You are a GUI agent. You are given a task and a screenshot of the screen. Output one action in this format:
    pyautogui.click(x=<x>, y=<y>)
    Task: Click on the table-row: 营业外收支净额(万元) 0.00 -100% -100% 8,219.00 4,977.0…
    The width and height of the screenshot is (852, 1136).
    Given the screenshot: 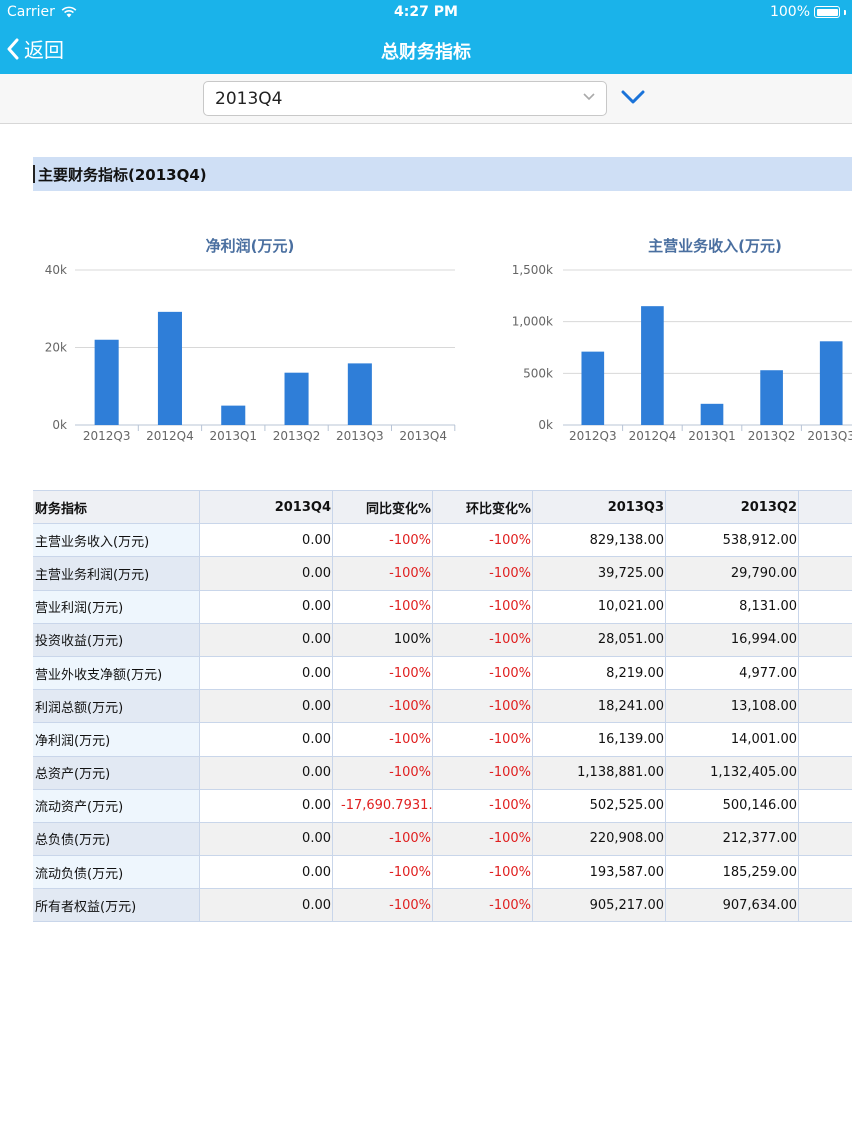 What is the action you would take?
    pyautogui.click(x=442, y=673)
    